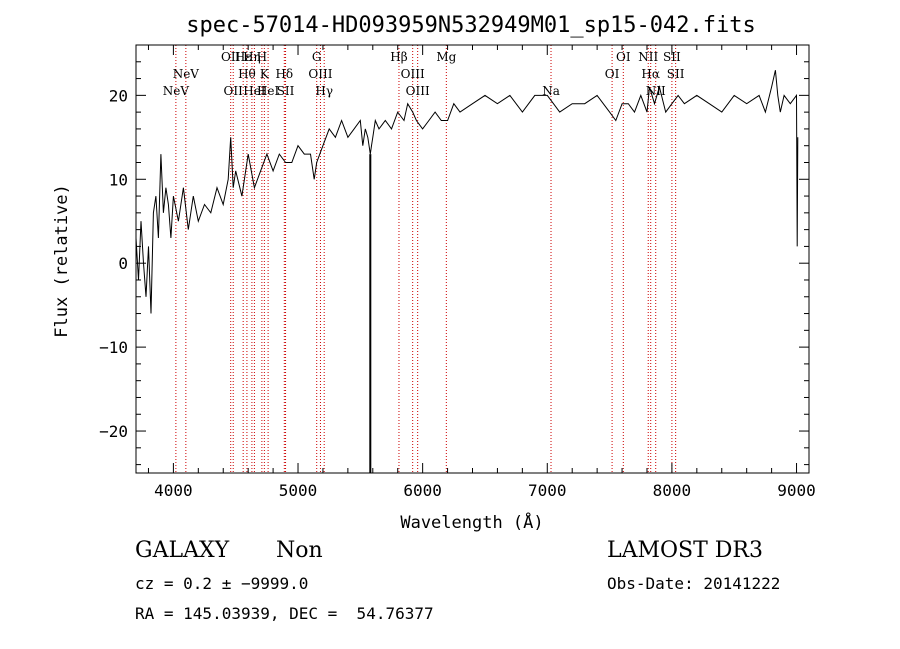 The height and width of the screenshot is (649, 900). What do you see at coordinates (113, 431) in the screenshot?
I see `y-tick-label: −20` at bounding box center [113, 431].